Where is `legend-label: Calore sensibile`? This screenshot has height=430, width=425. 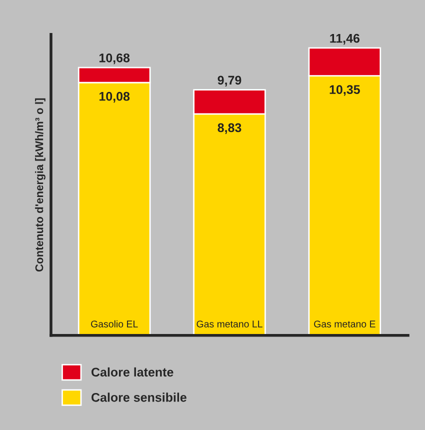
legend-label: Calore sensibile is located at coordinates (139, 397).